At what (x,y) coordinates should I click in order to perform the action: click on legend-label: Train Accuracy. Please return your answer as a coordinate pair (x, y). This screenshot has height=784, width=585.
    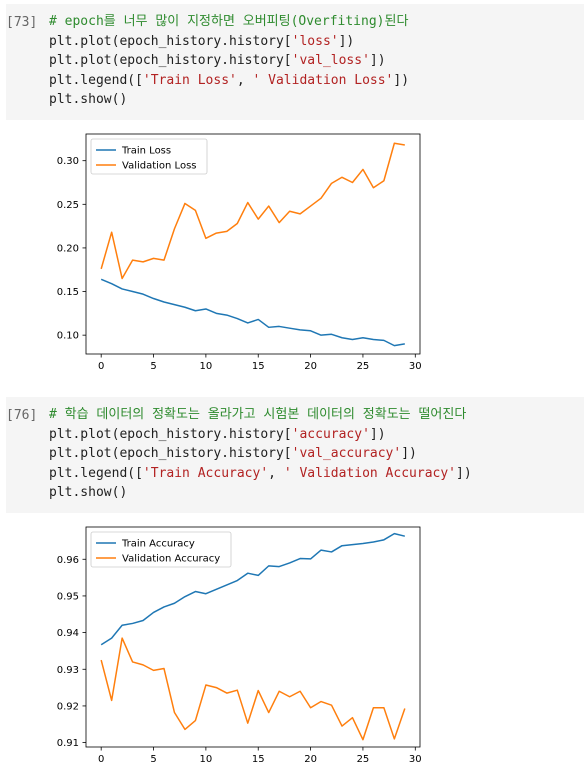
    Looking at the image, I should click on (158, 544).